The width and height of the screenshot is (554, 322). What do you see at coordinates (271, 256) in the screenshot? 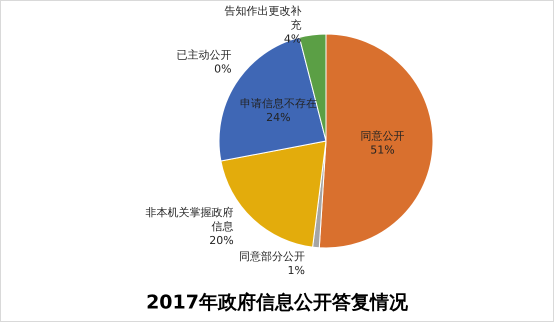
I see `slice-label: 同意部分公开` at bounding box center [271, 256].